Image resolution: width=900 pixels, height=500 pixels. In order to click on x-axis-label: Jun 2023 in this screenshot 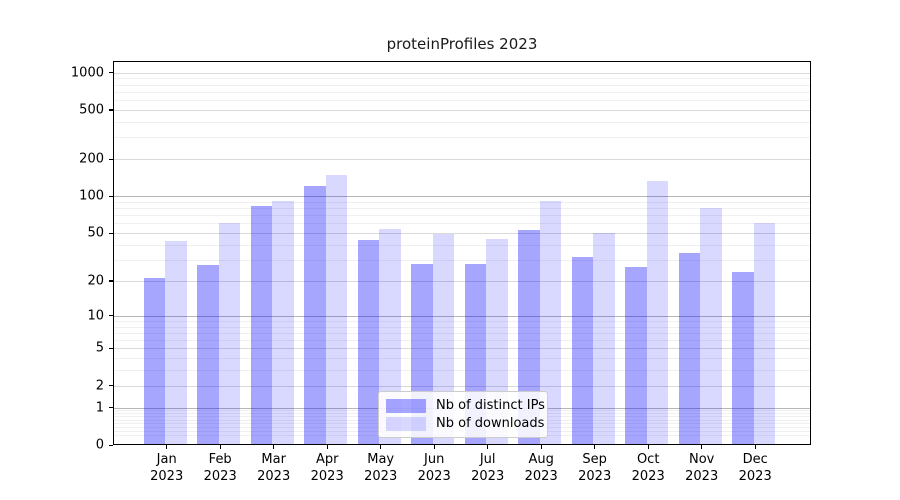, I will do `click(434, 468)`.